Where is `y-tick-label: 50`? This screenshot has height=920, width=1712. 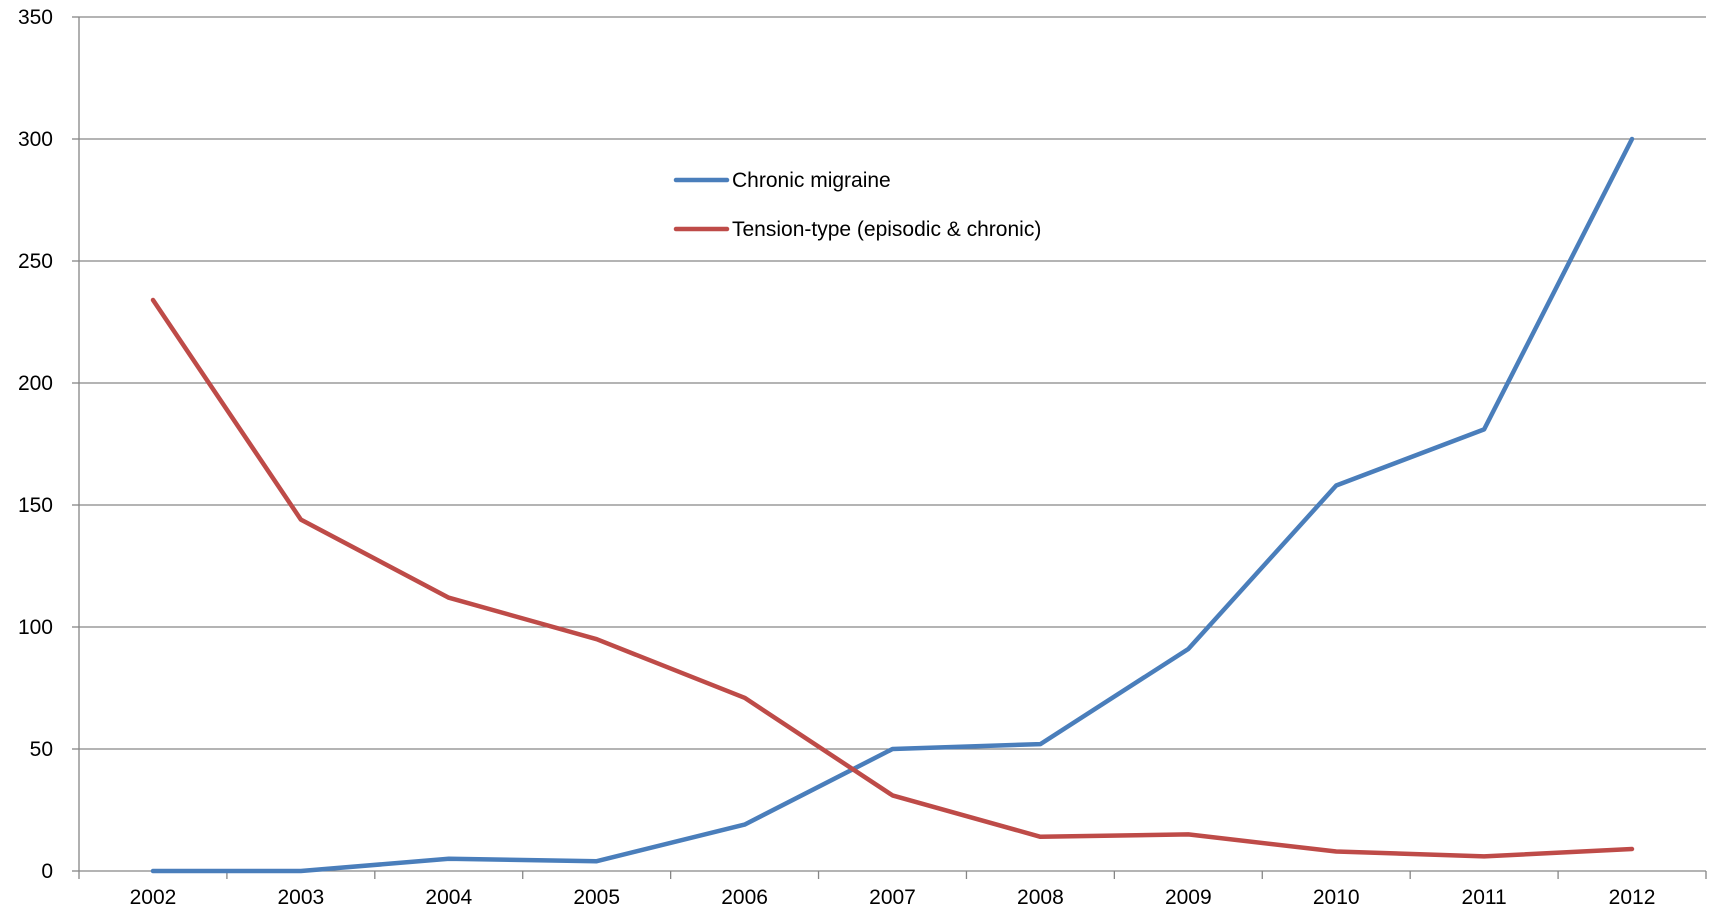
y-tick-label: 50 is located at coordinates (41, 749).